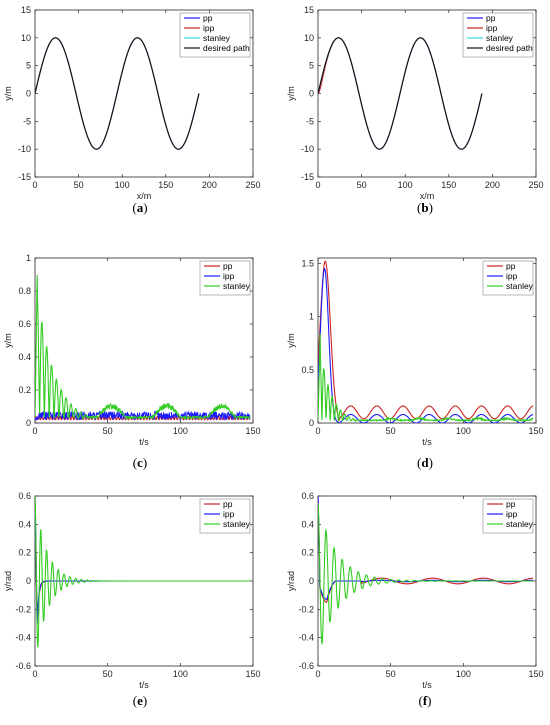 The width and height of the screenshot is (550, 725). What do you see at coordinates (117, 93) in the screenshot?
I see `series-line-desired-path` at bounding box center [117, 93].